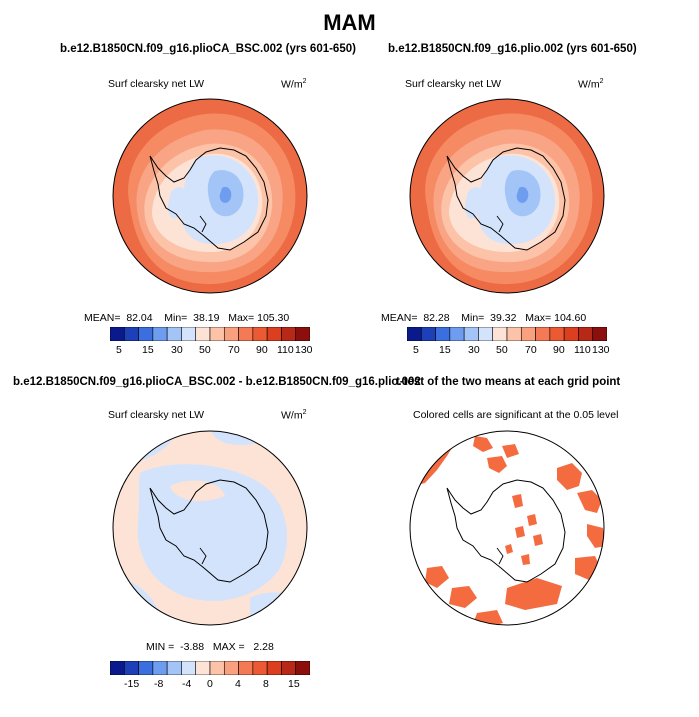 This screenshot has width=699, height=717. What do you see at coordinates (349, 22) in the screenshot?
I see `figure-title: MAM` at bounding box center [349, 22].